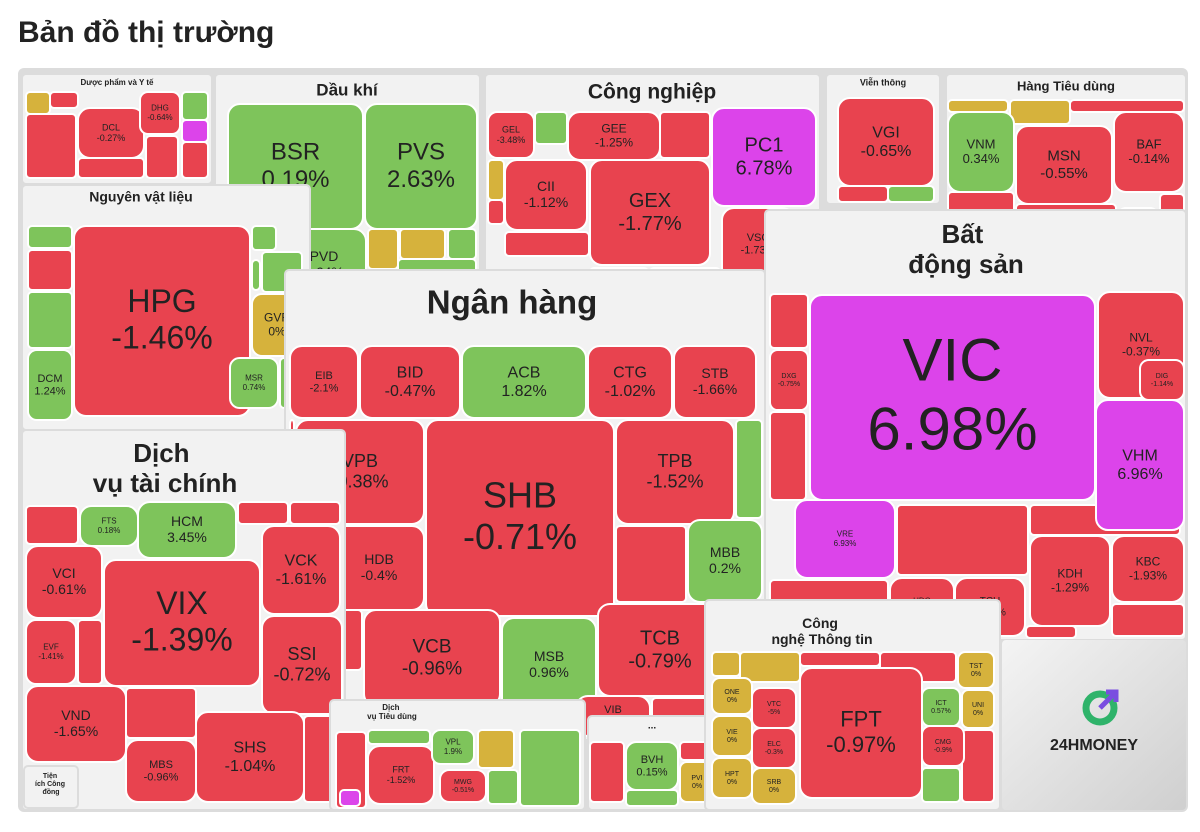 The width and height of the screenshot is (1200, 832). Describe the element at coordinates (161, 301) in the screenshot. I see `stock-symbol: HPG` at that location.